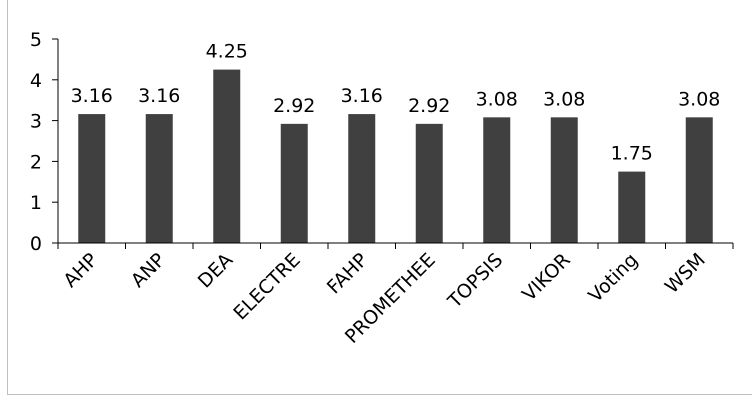 The image size is (753, 396). Describe the element at coordinates (159, 96) in the screenshot. I see `data-label-anp: 3.16` at that location.